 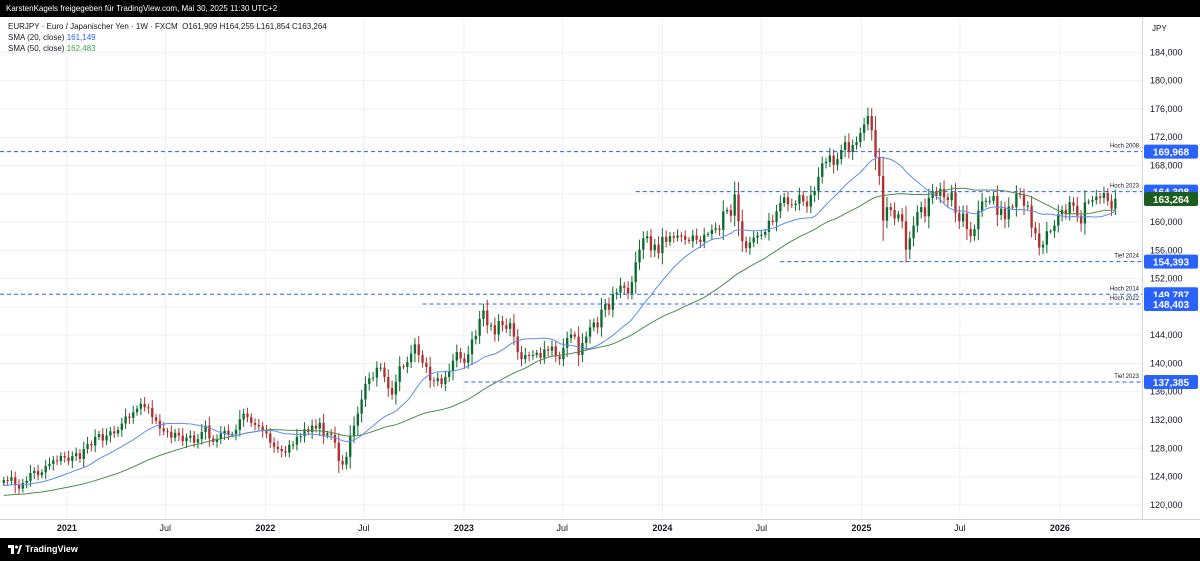 I want to click on current-price-tag-text: 163,264, so click(x=1171, y=200).